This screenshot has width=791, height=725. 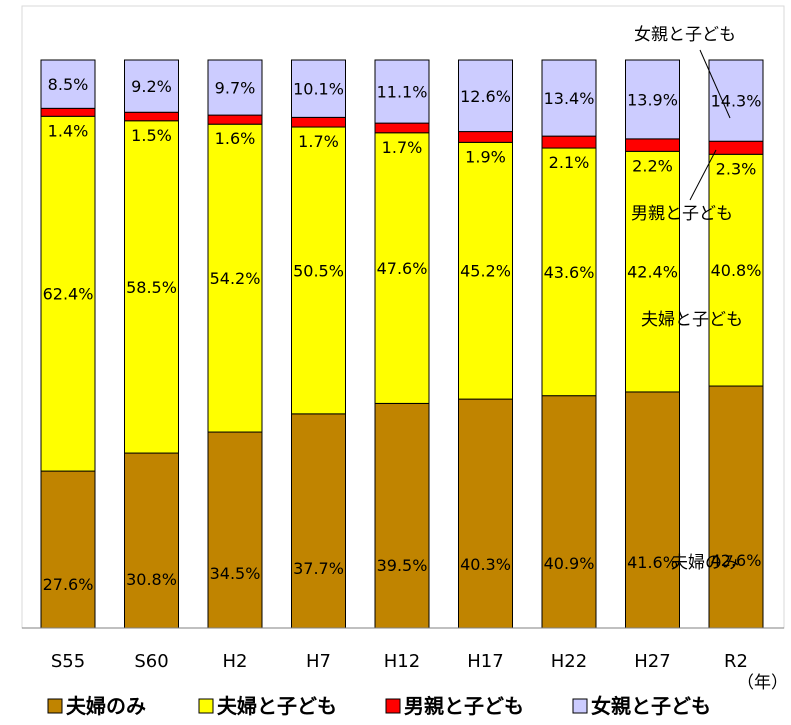 What do you see at coordinates (682, 214) in the screenshot?
I see `annotation-male-parent: 男親と子ども` at bounding box center [682, 214].